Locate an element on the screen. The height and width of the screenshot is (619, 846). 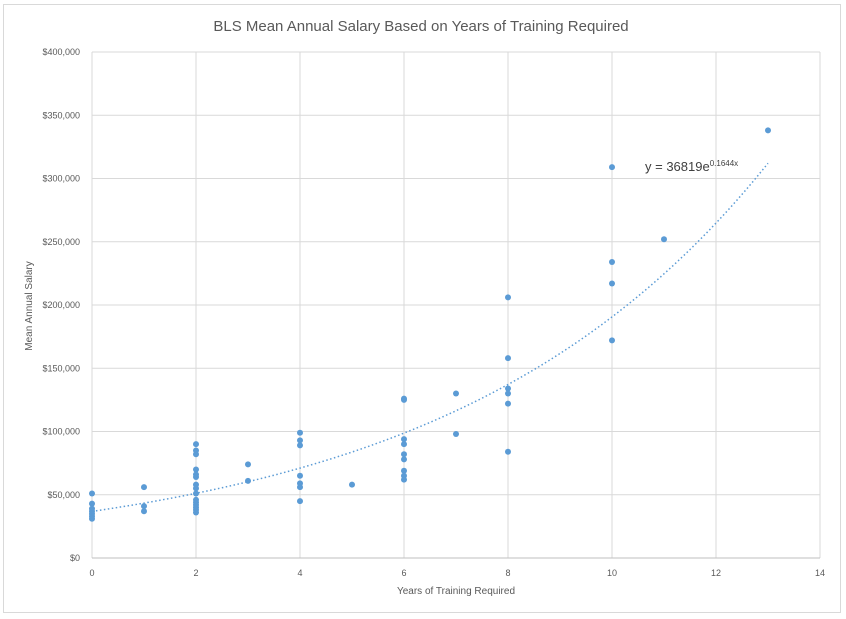
x-tick-label: 0 is located at coordinates (91, 573).